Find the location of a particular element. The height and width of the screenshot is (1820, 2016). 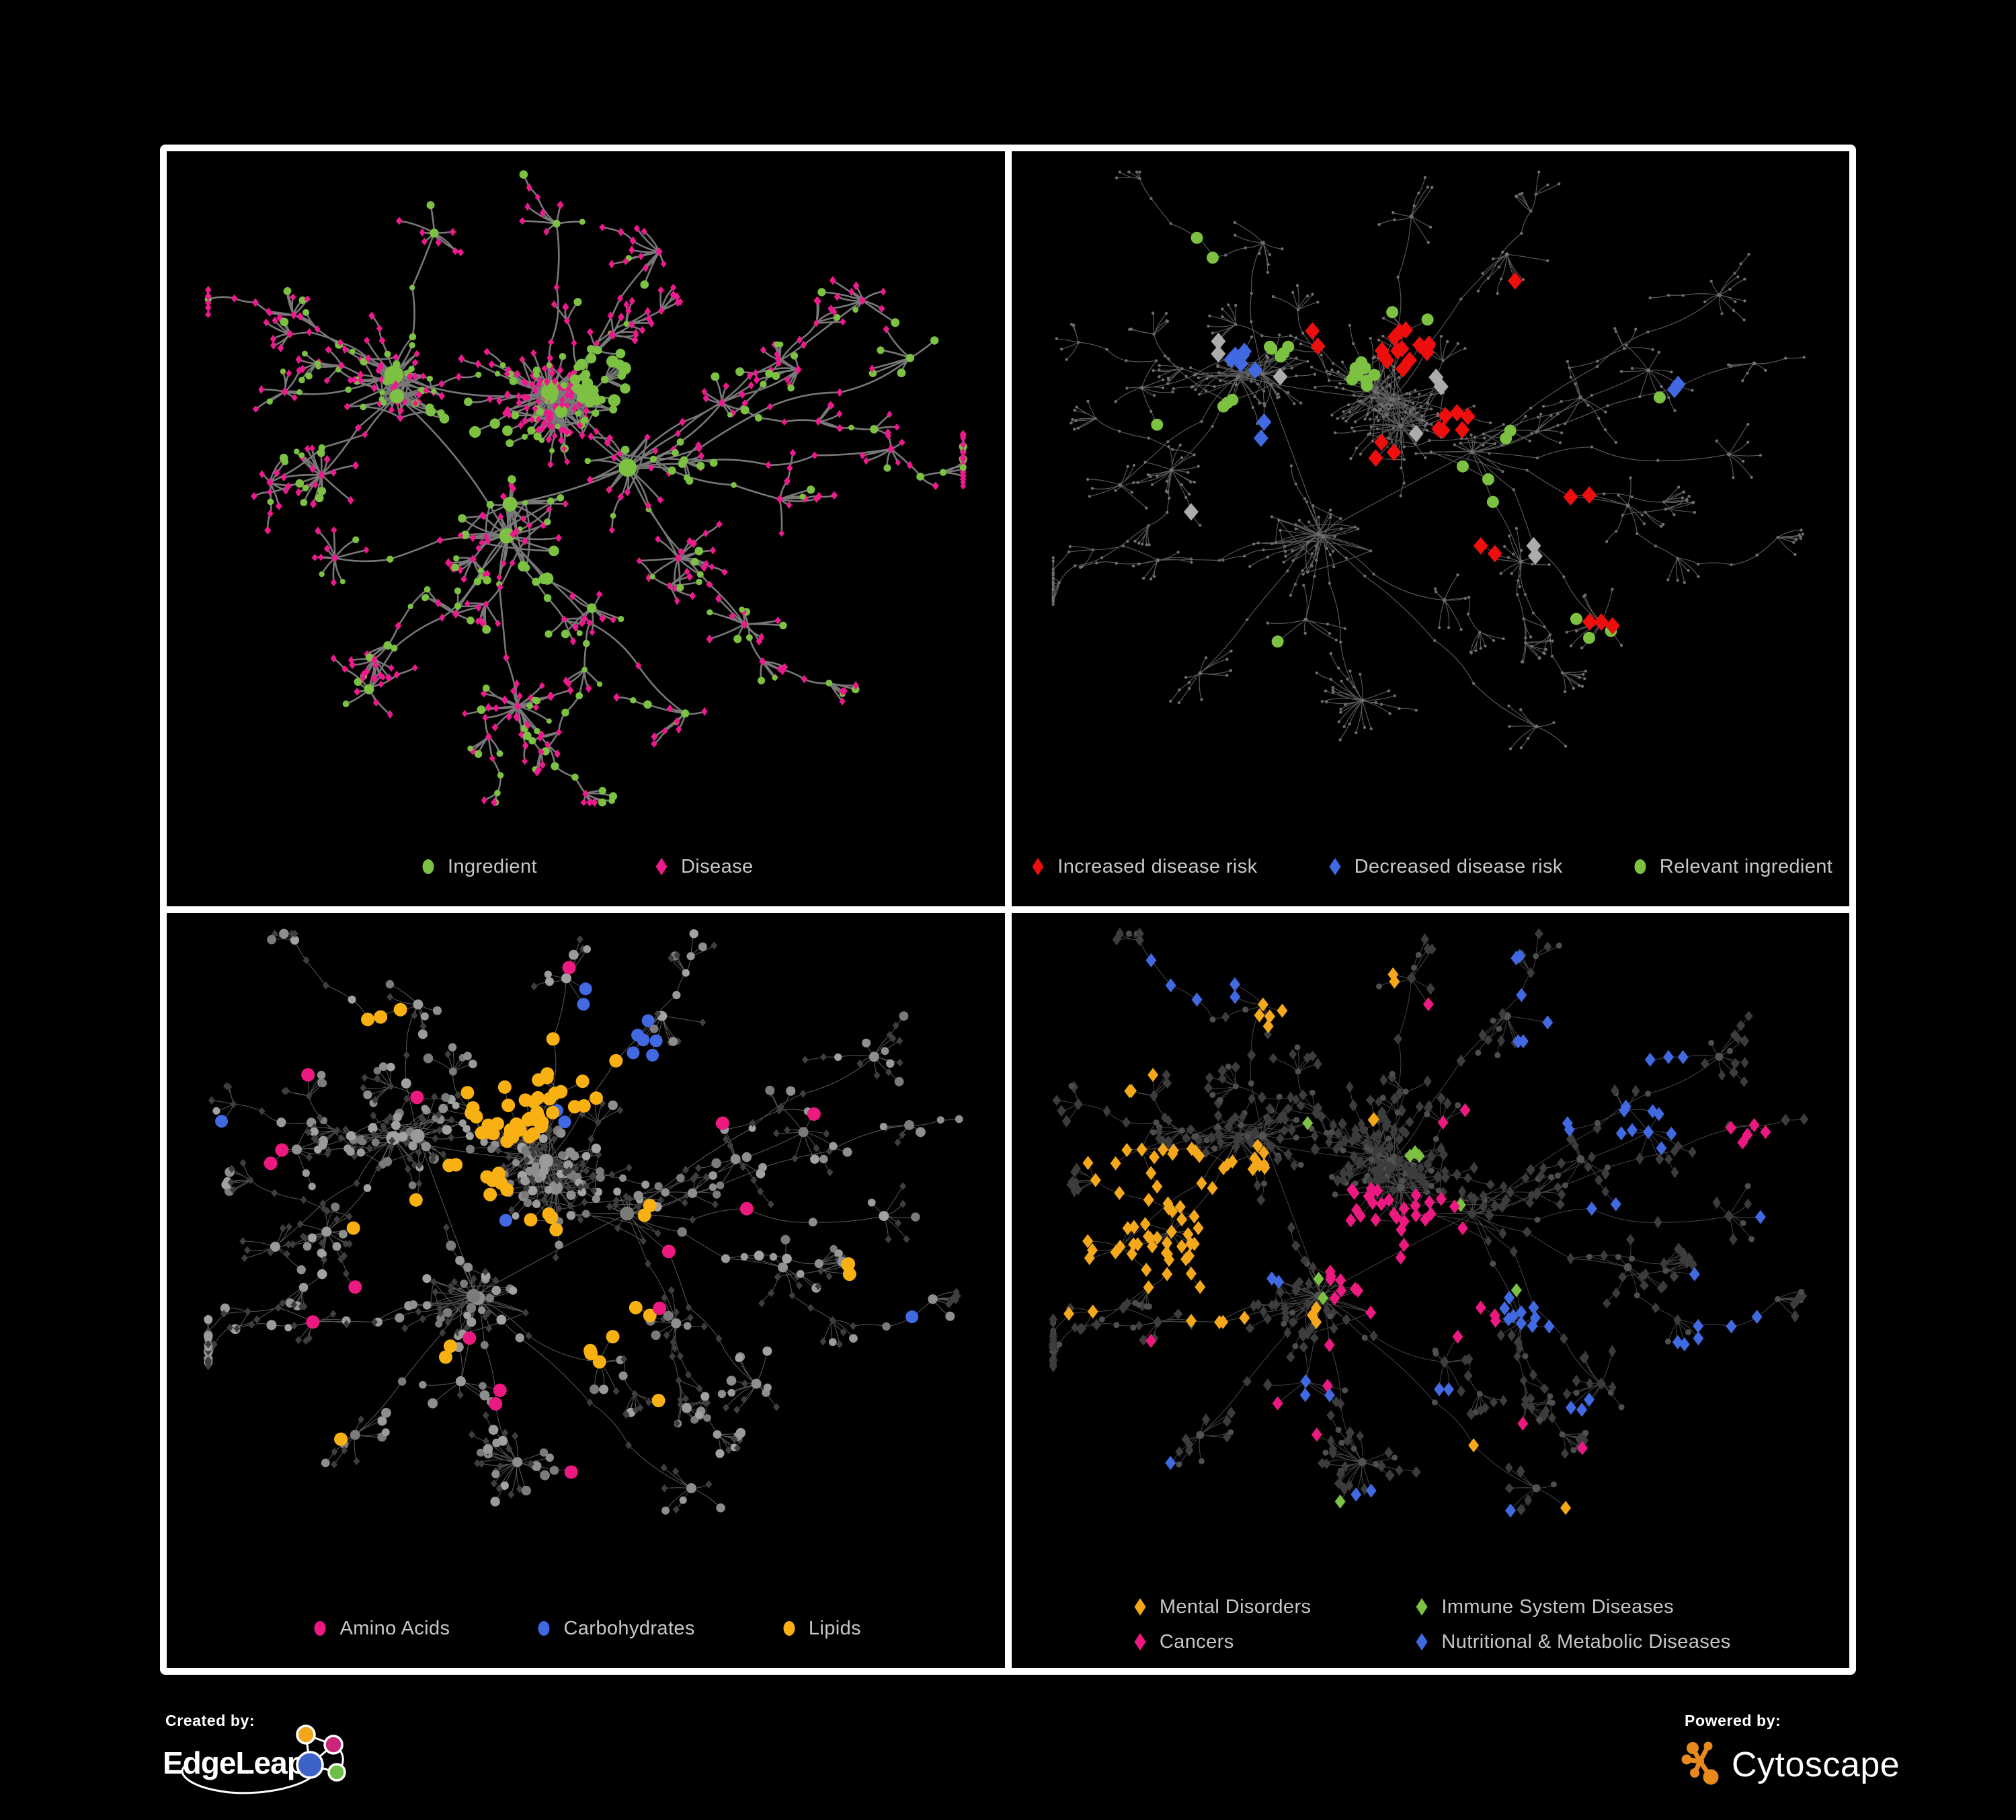

legend-label: Relevant ingredient is located at coordinates (1746, 866).